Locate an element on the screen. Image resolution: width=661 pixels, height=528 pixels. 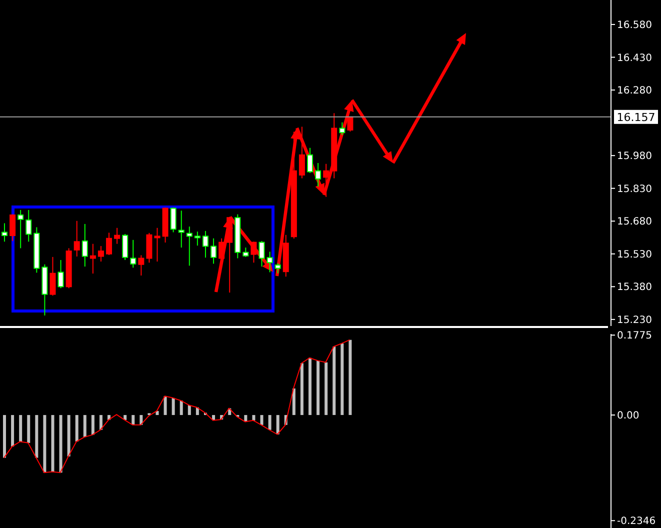
y-tick-label: 16.580 is located at coordinates (634, 26).